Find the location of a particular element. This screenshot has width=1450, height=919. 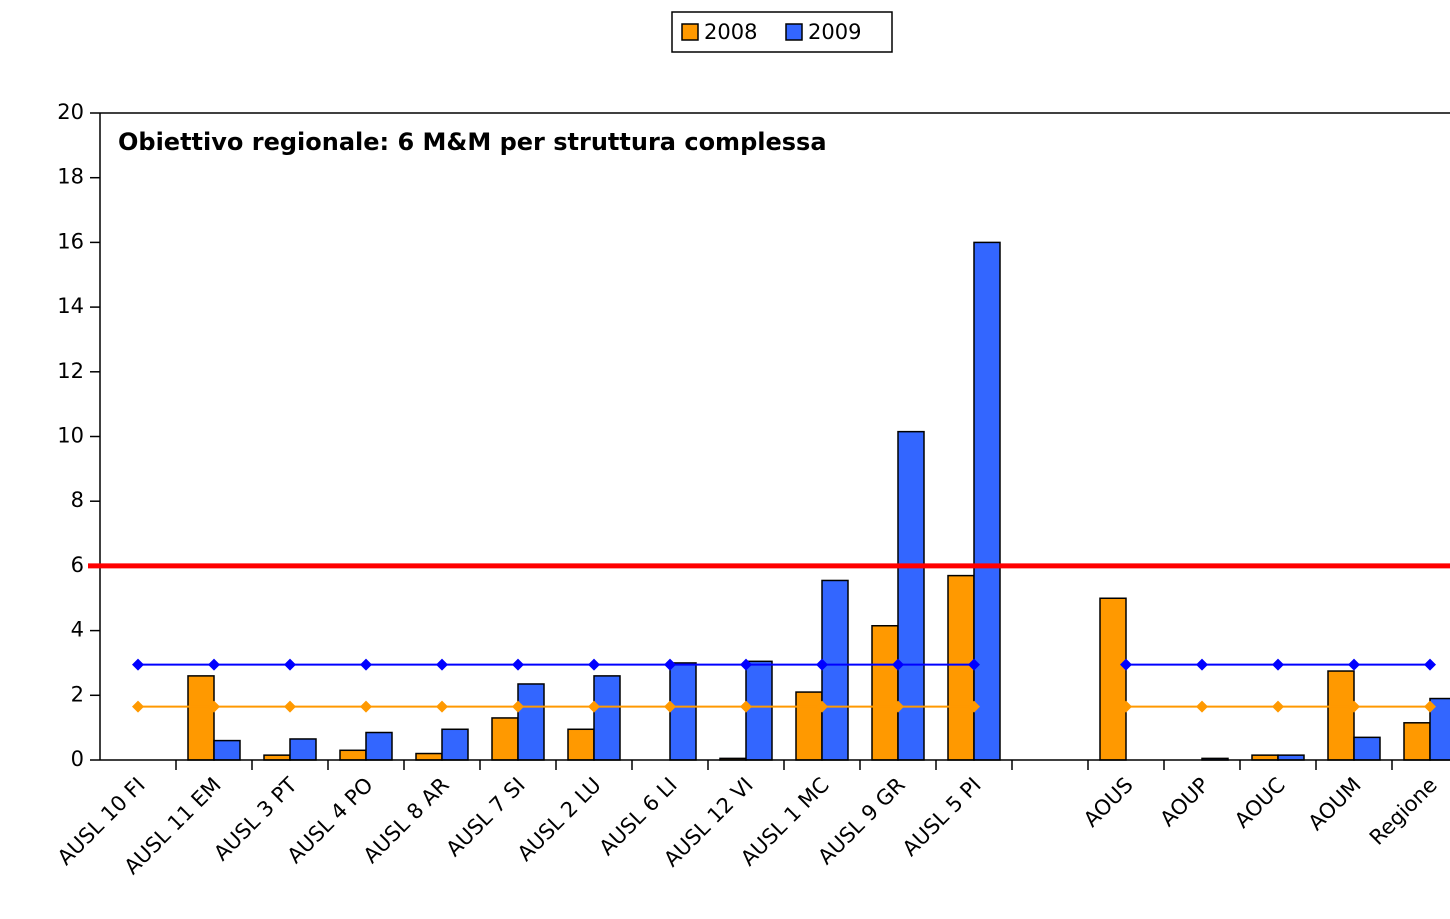

legend: 2008 2009 is located at coordinates (782, 32).